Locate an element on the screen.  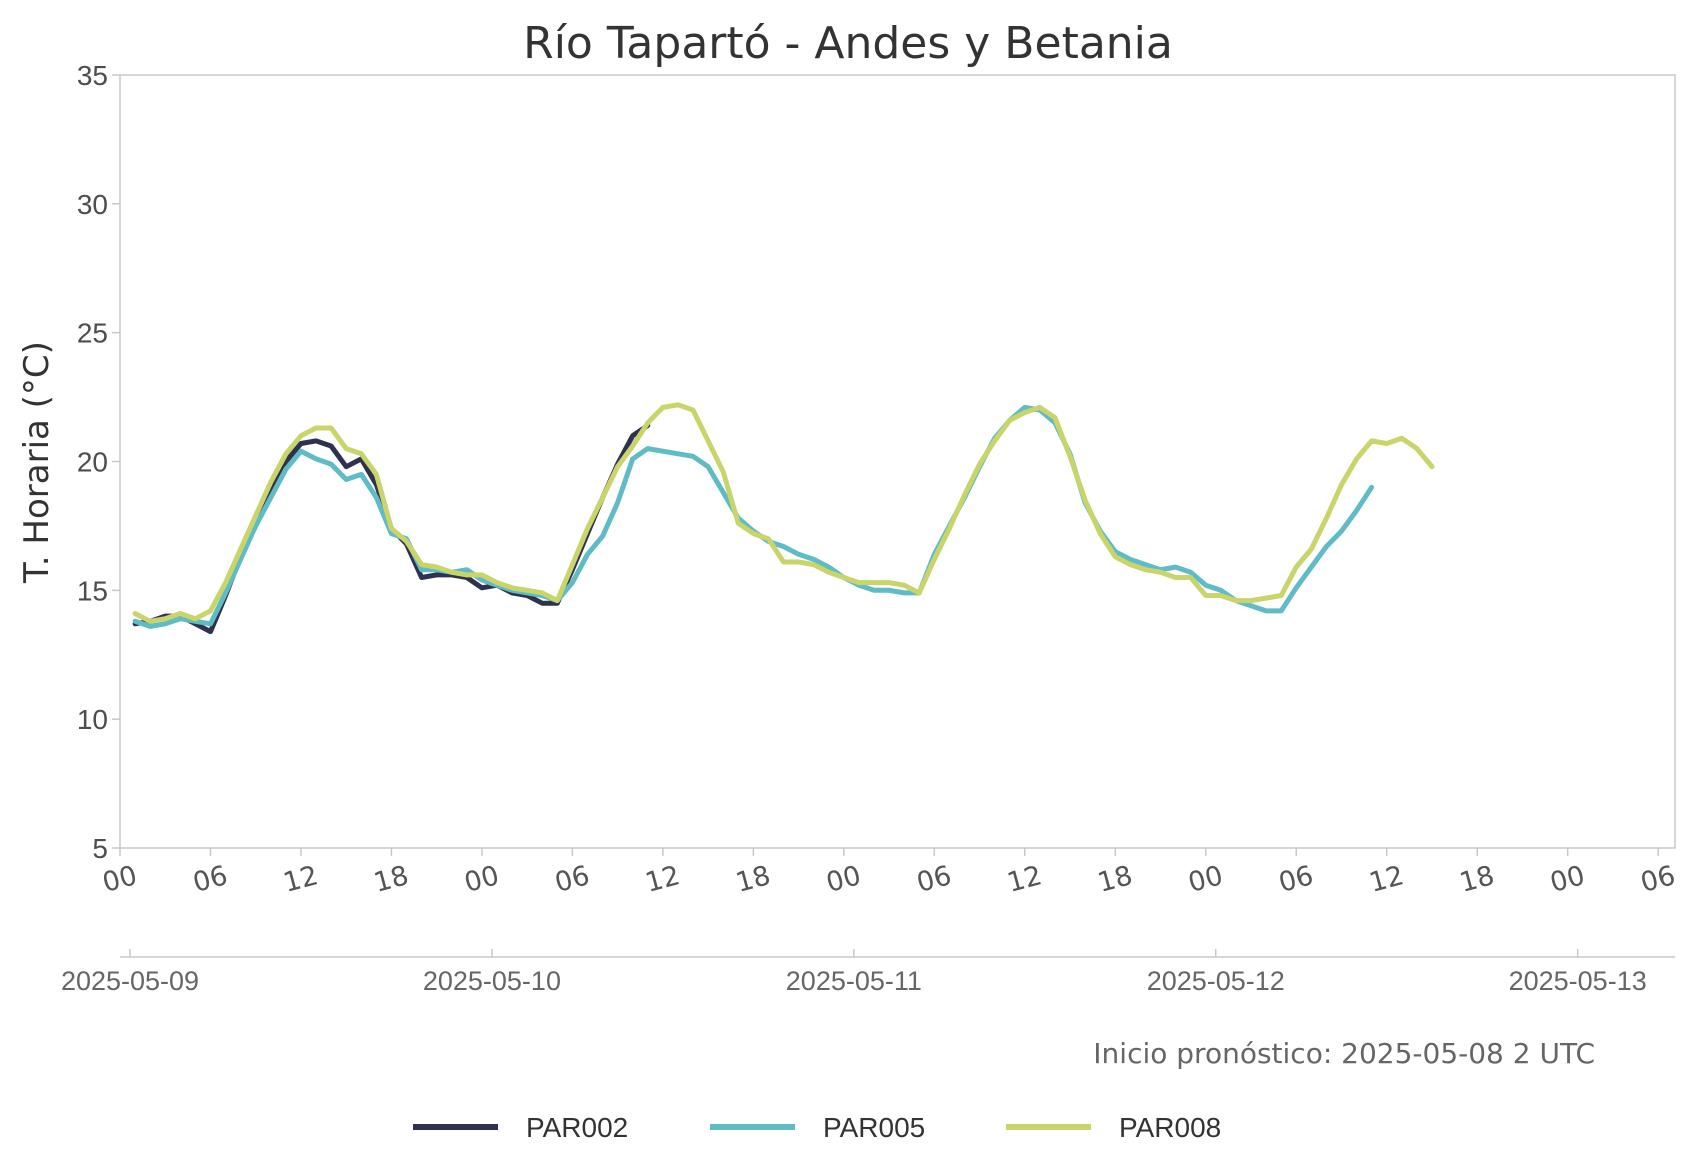
y-tick-label: 10 is located at coordinates (92, 719).